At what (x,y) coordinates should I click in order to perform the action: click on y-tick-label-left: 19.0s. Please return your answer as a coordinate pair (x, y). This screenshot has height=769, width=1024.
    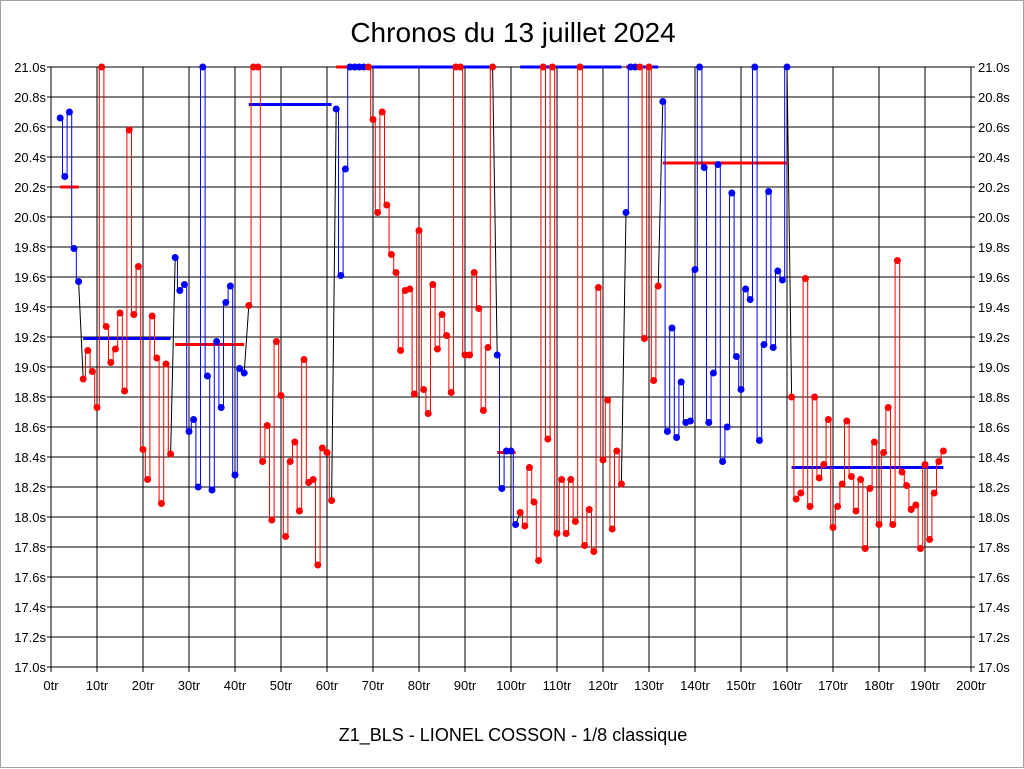
    Looking at the image, I should click on (30, 367).